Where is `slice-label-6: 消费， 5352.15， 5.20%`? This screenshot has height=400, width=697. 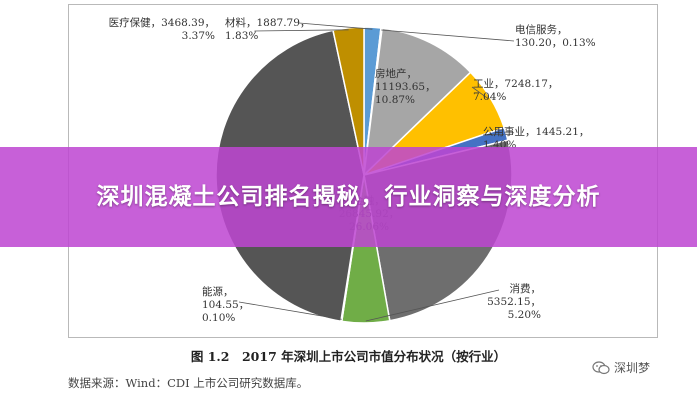
slice-label-6: 消费， 5352.15， 5.20% is located at coordinates (514, 301).